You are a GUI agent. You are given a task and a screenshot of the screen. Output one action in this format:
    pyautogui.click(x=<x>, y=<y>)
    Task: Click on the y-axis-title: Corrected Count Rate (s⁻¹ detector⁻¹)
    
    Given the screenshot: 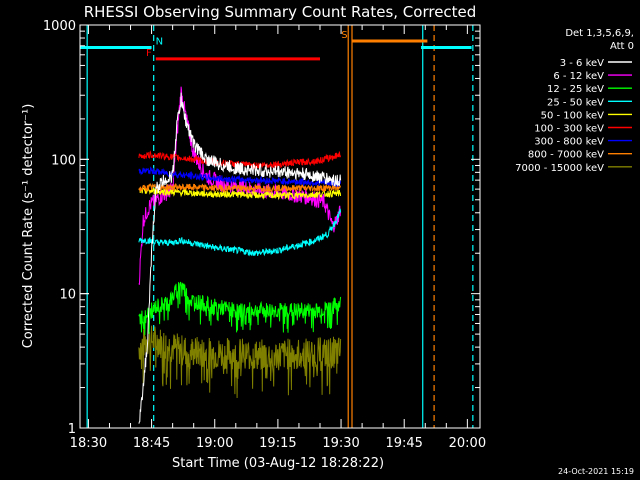 What is the action you would take?
    pyautogui.click(x=28, y=226)
    